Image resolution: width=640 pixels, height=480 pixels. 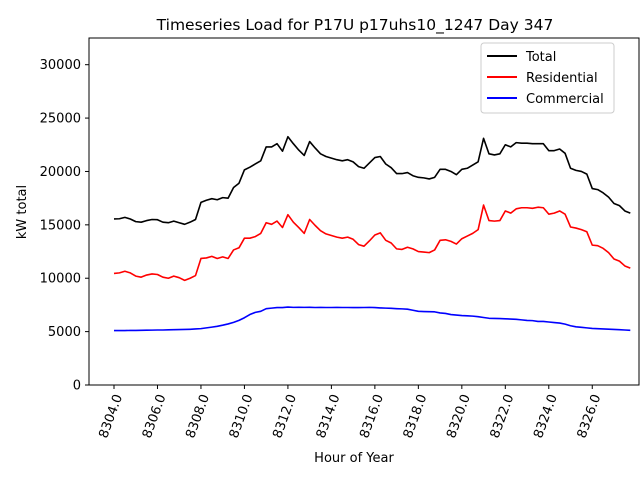 I want to click on series-line-commercial, so click(x=372, y=319).